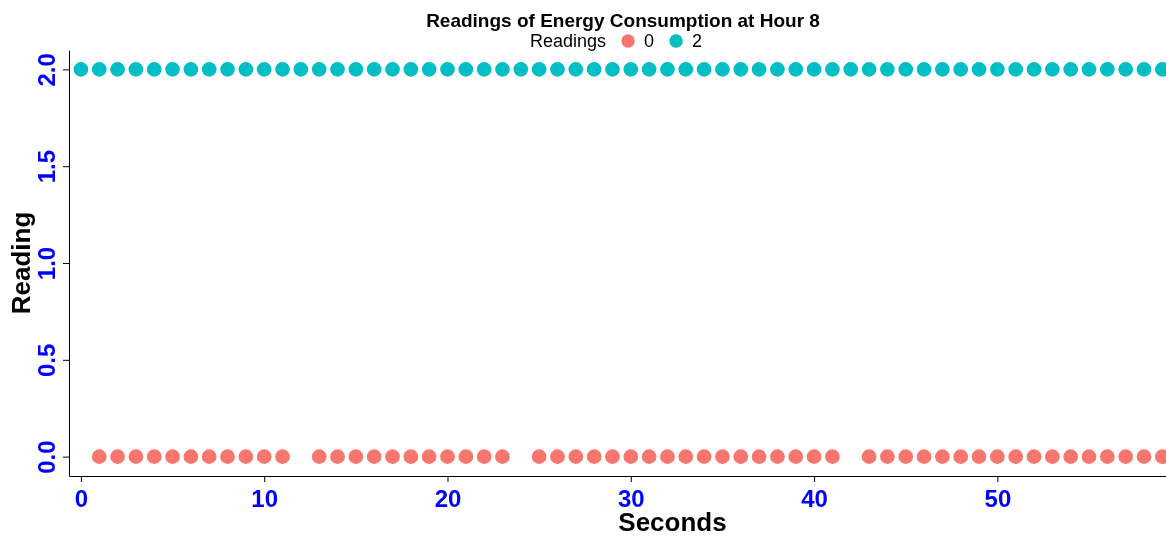  I want to click on y-axis-title: Reading, so click(21, 263).